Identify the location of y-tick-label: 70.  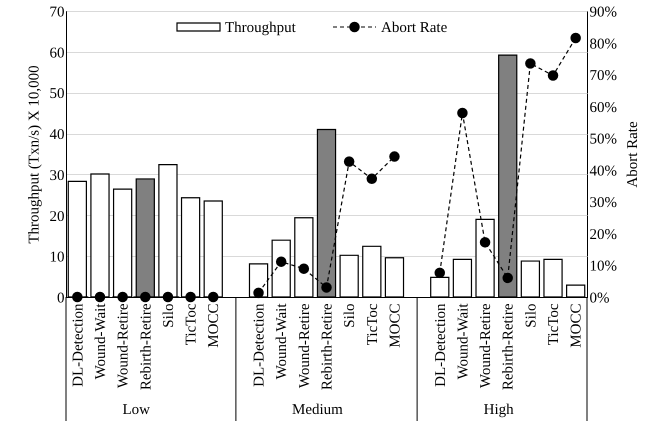
(57, 12).